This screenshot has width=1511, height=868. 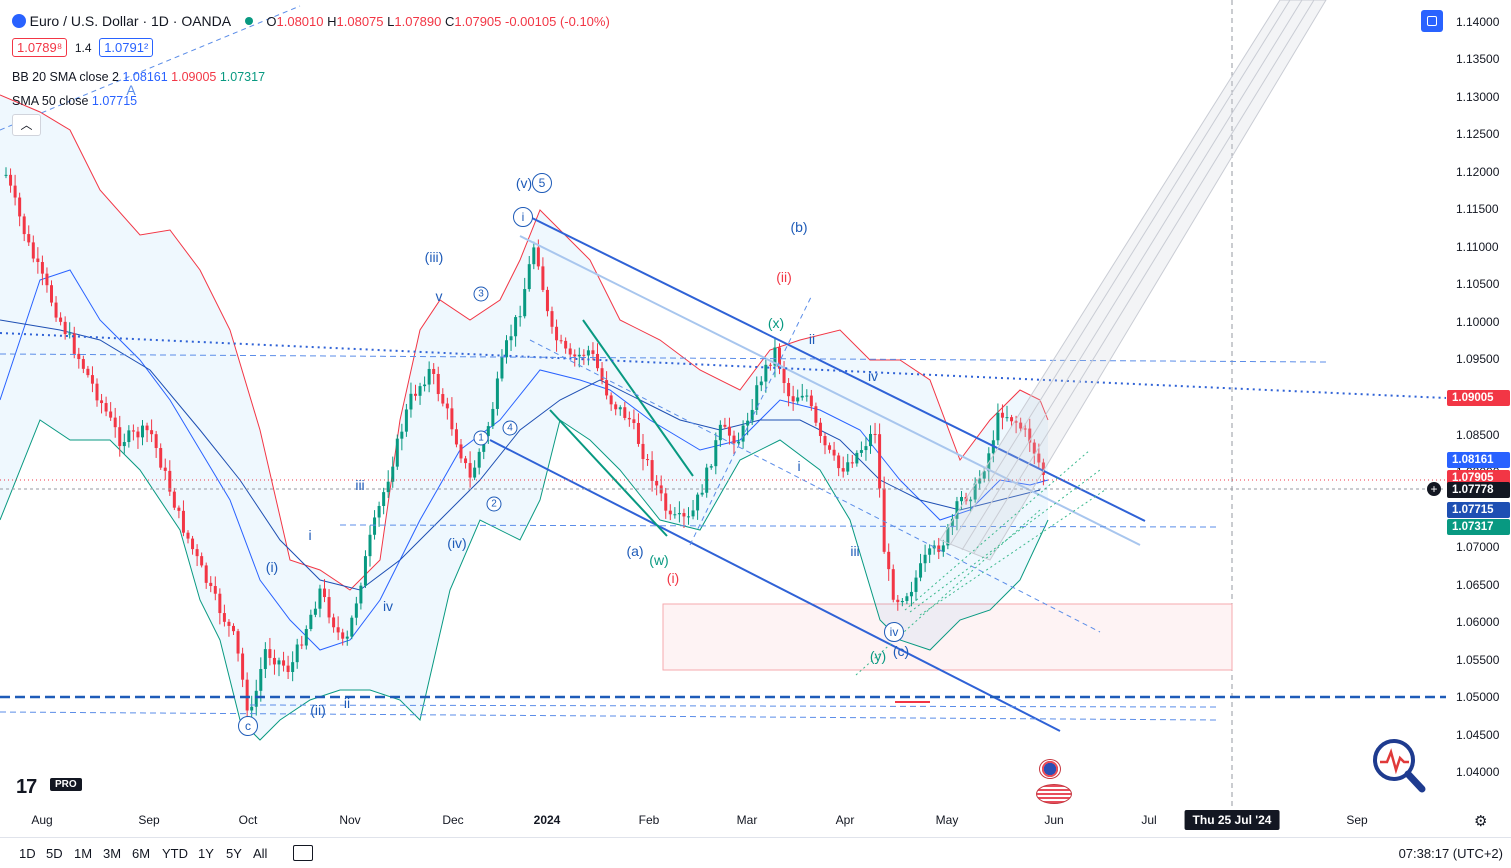 I want to click on price-tick: 1.12000, so click(x=1478, y=172).